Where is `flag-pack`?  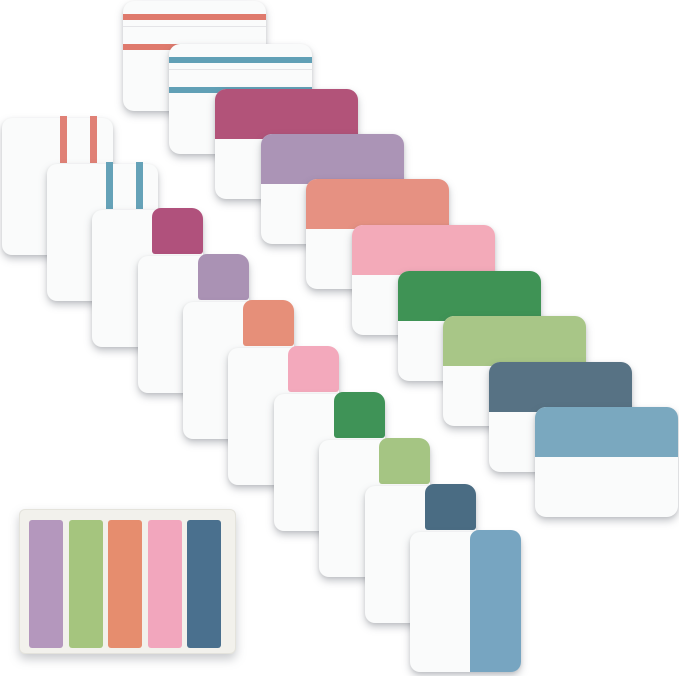
flag-pack is located at coordinates (127, 581).